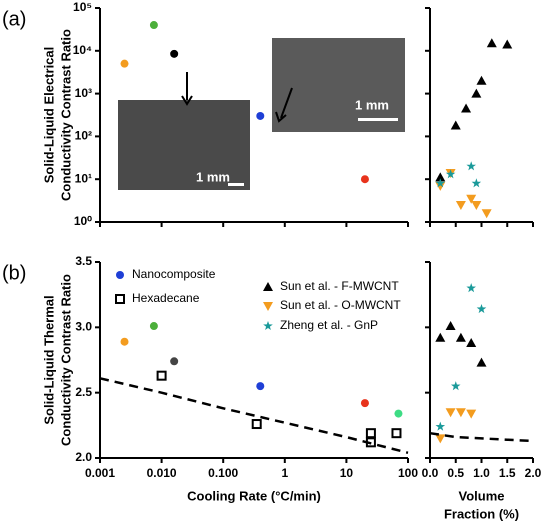  Describe the element at coordinates (430, 473) in the screenshot. I see `x-tick-label: 0.0` at that location.